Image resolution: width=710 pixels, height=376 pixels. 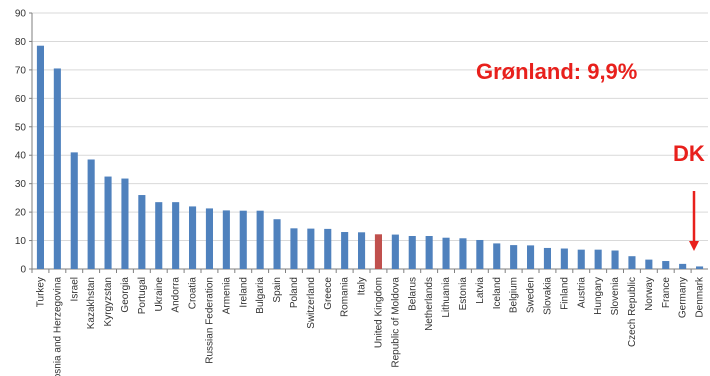 I want to click on bar-kyrgyzstan, so click(x=108, y=222).